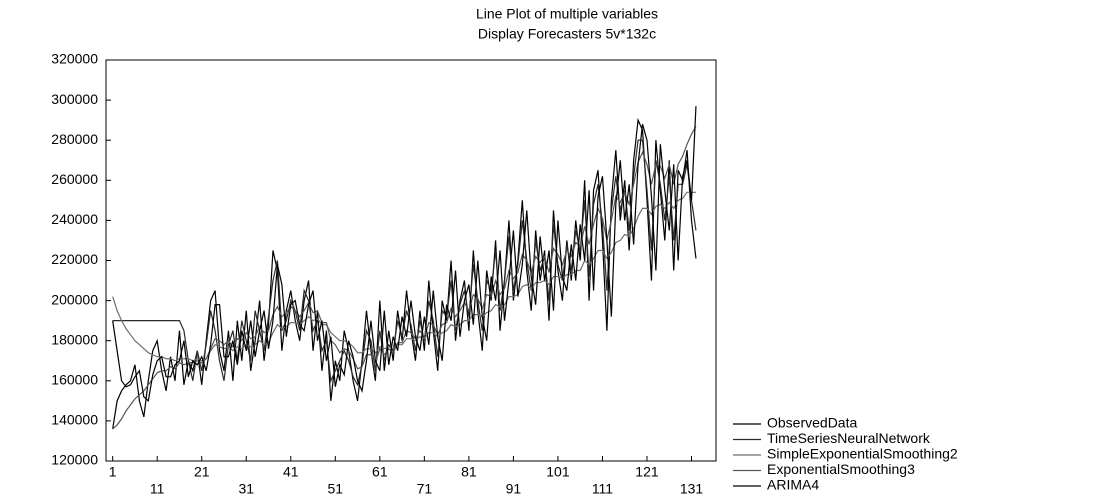 This screenshot has width=1097, height=501. What do you see at coordinates (793, 485) in the screenshot?
I see `legend-label: ARIMA4` at bounding box center [793, 485].